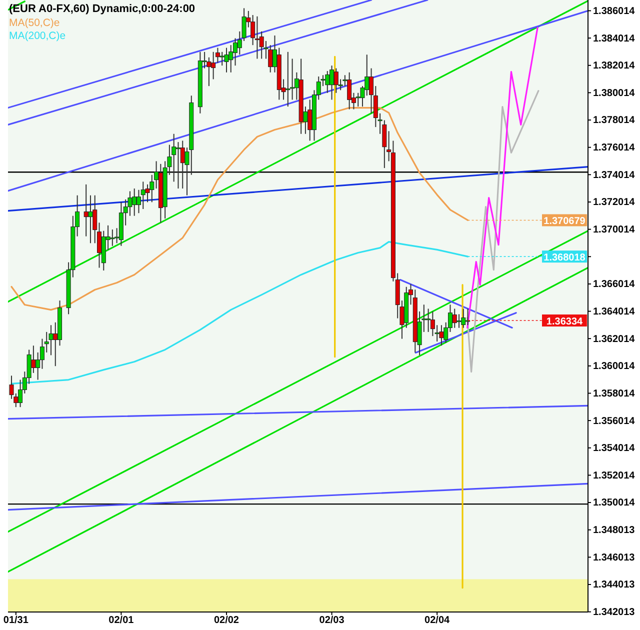 This screenshot has width=640, height=630. Describe the element at coordinates (614, 530) in the screenshot. I see `y-tick-label: 1.348013` at that location.